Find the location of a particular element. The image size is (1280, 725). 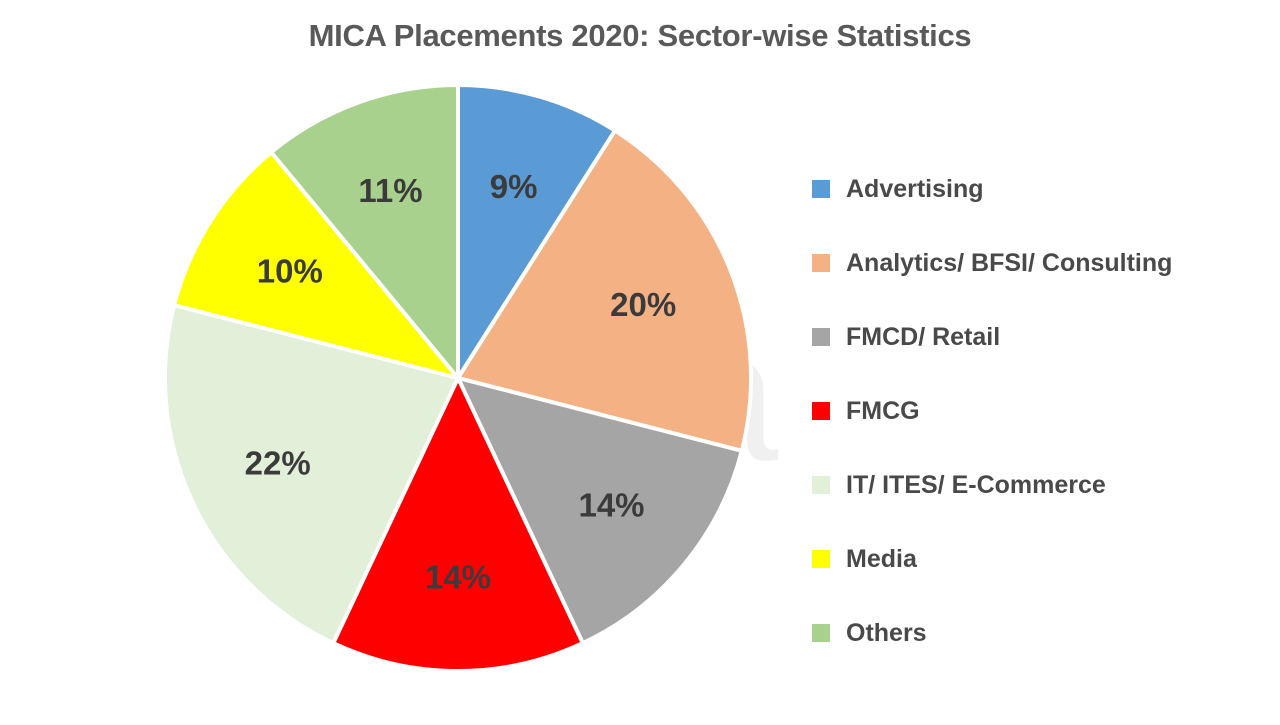

legend-item-label: FMCG is located at coordinates (883, 410).